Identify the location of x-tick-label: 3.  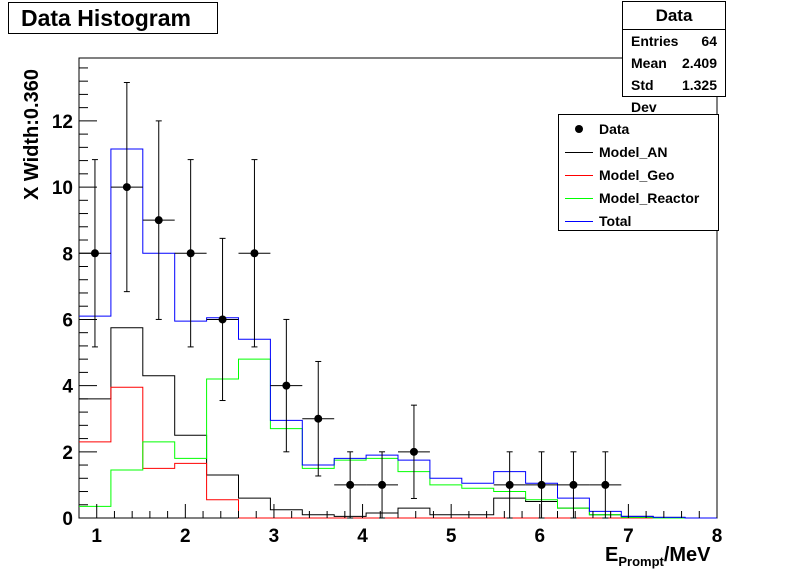
(274, 536).